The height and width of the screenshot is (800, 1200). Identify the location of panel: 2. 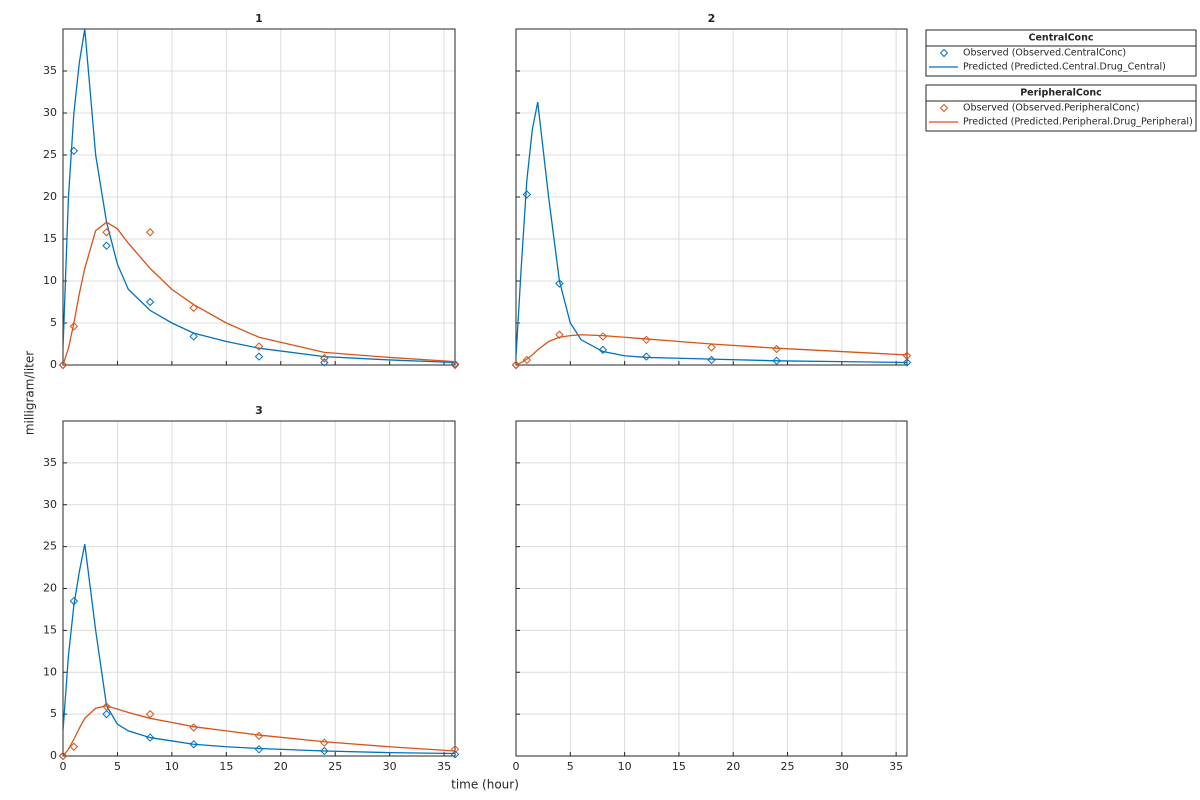
(711, 191).